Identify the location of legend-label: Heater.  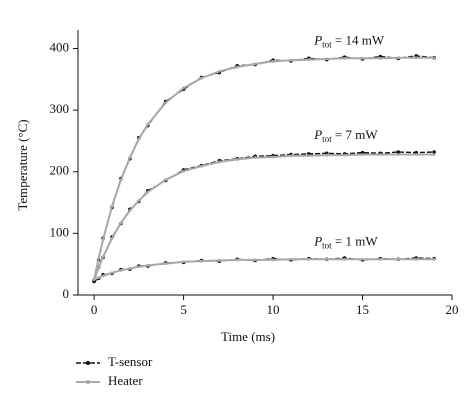
(125, 380).